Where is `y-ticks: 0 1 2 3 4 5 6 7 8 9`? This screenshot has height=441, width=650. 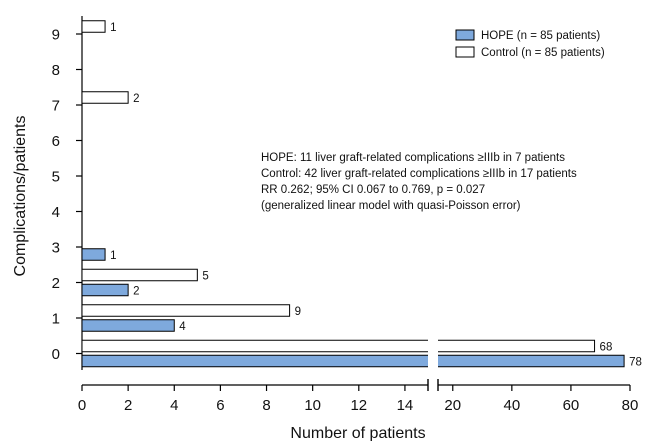 y-ticks: 0 1 2 3 4 5 6 7 8 9 is located at coordinates (67, 195).